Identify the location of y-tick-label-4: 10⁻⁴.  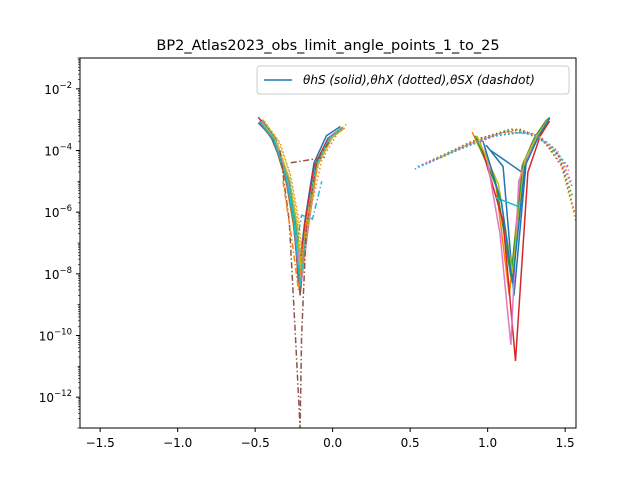
(58, 151).